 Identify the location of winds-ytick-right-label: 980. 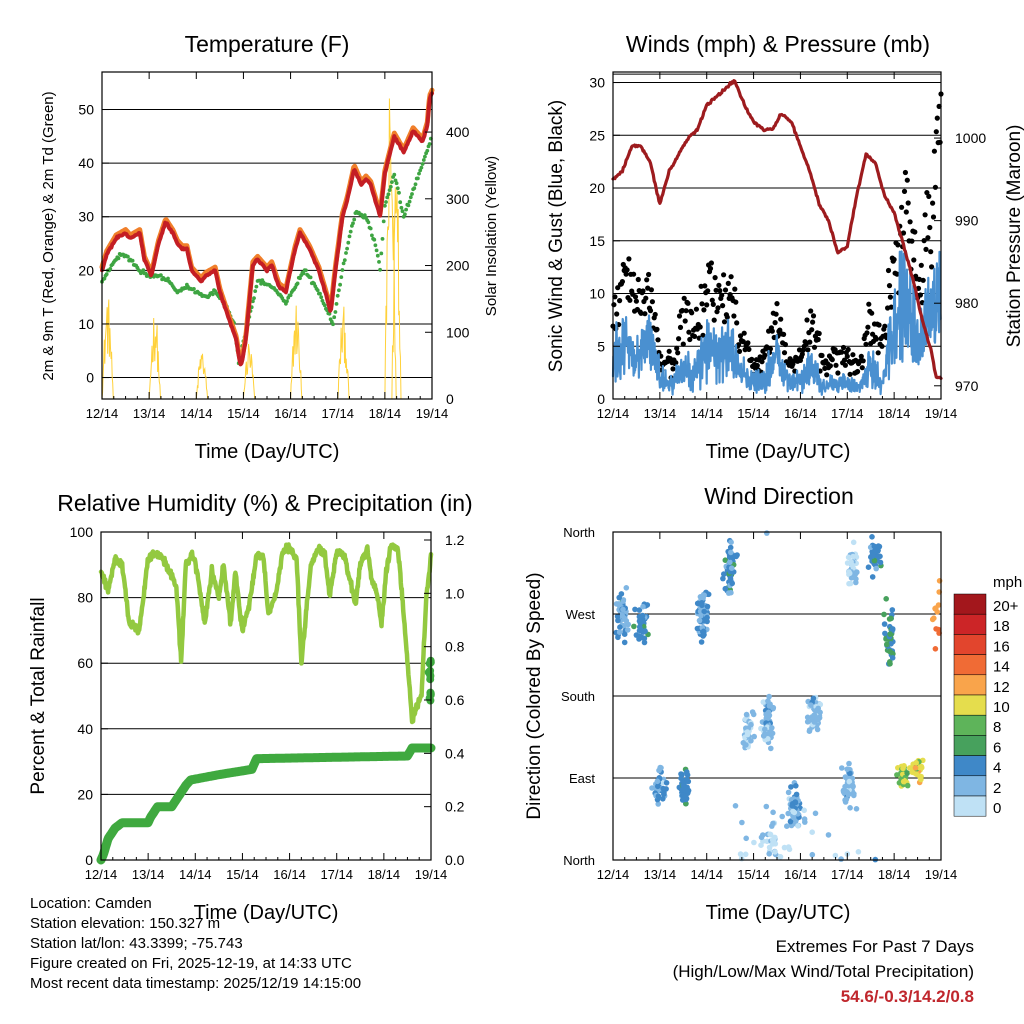
(967, 303).